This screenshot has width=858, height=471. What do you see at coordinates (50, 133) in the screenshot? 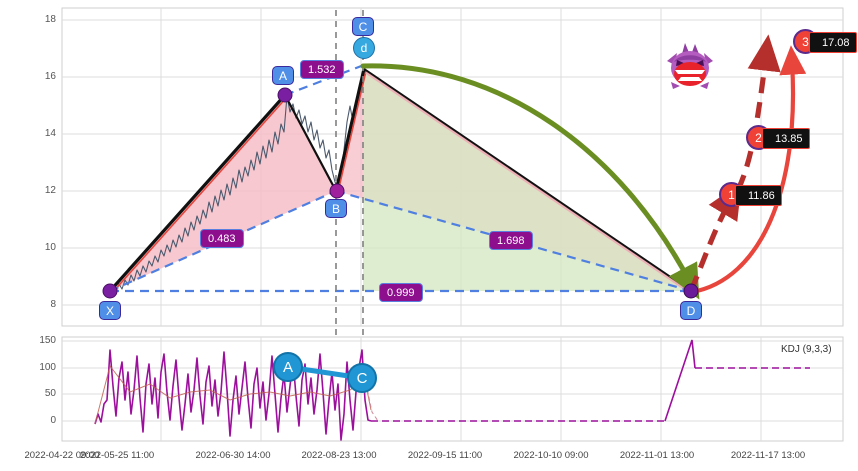
I see `price-ytick-14: 14` at bounding box center [50, 133].